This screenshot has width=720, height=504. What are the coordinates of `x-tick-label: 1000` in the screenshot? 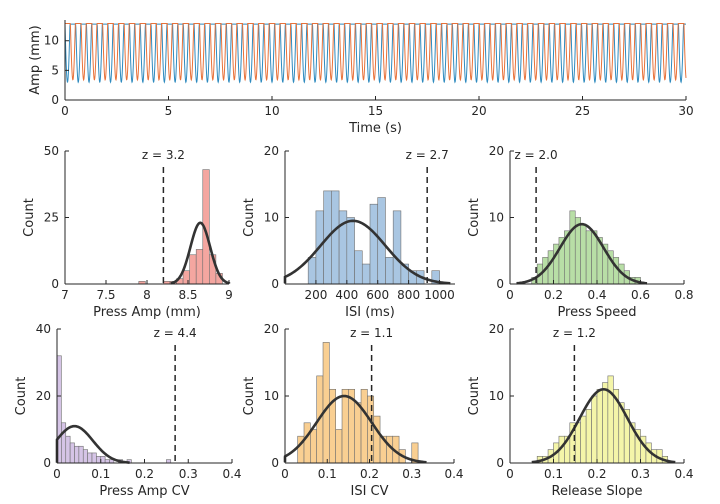 It's located at (439, 295).